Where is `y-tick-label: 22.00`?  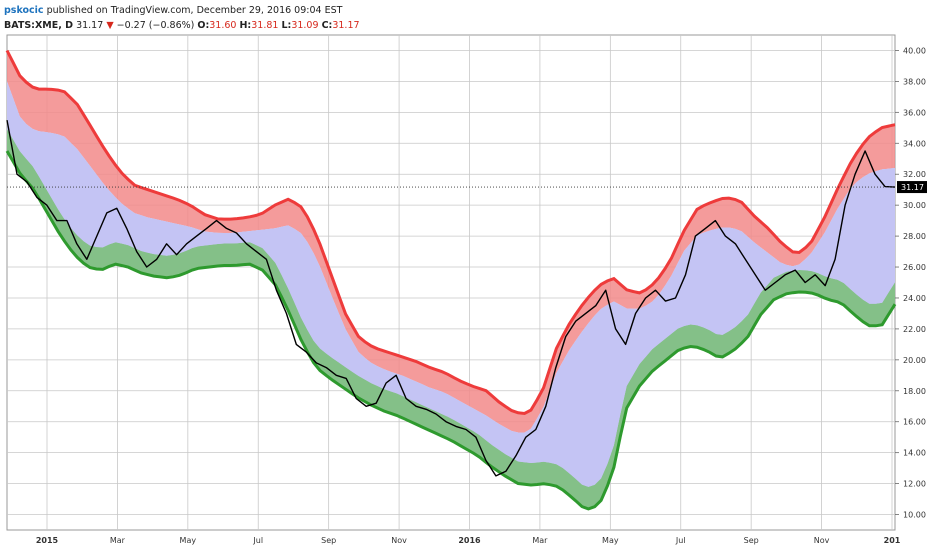
y-tick-label: 22.00 is located at coordinates (914, 329).